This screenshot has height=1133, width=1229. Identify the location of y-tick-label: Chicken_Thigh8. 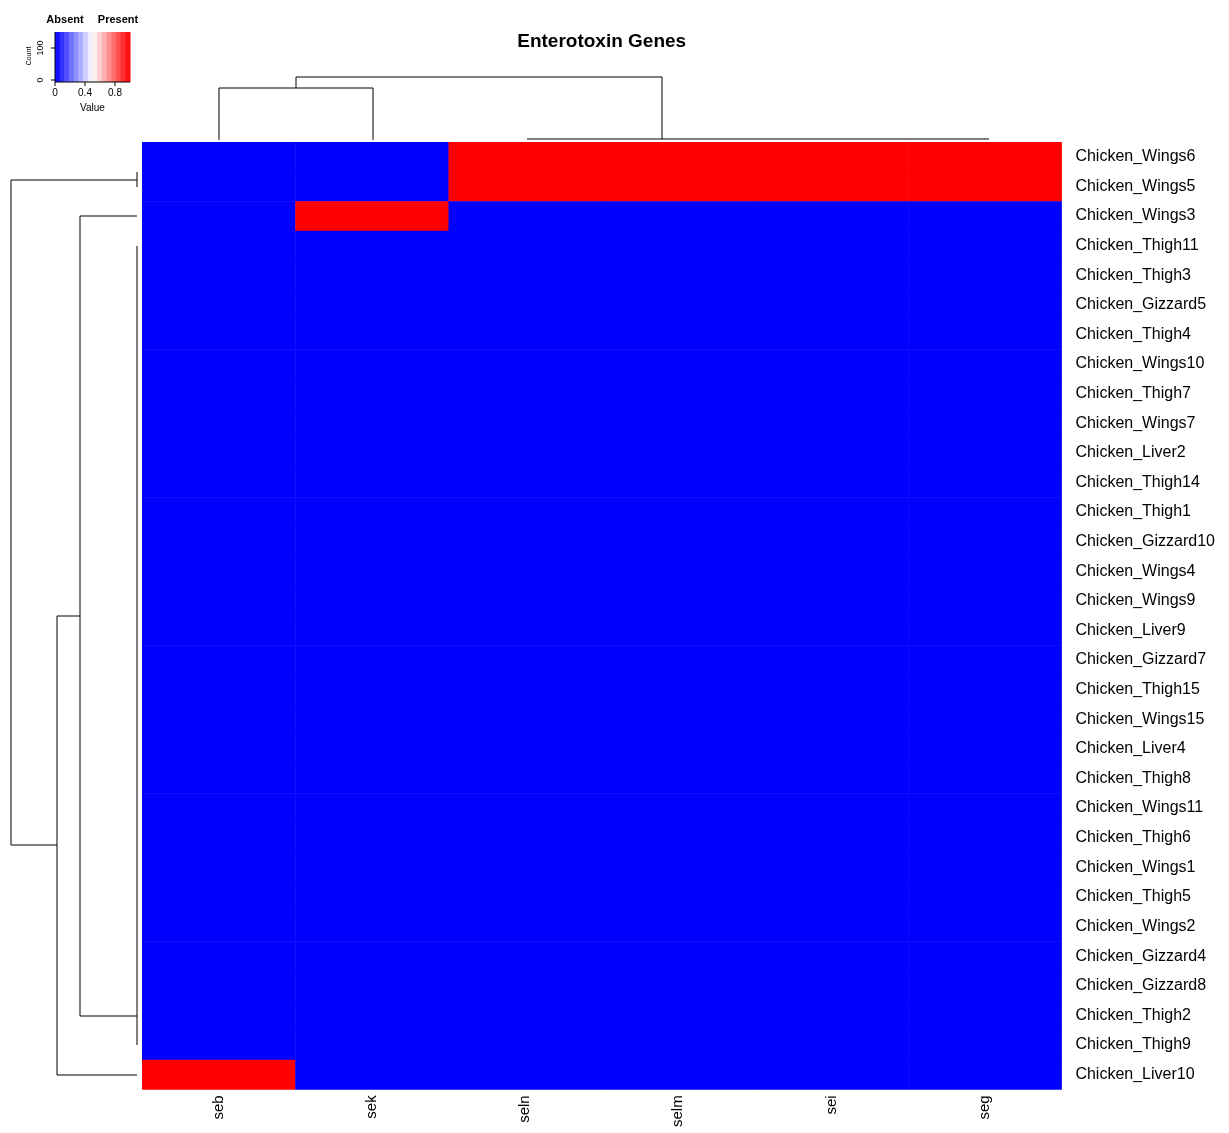
(1133, 777).